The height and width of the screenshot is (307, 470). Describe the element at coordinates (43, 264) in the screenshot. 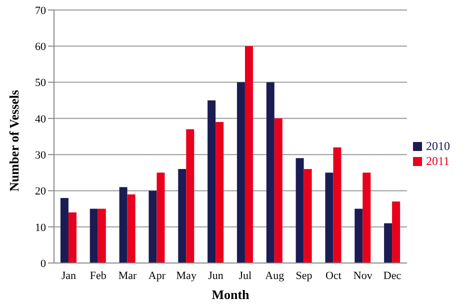

I see `y-tick-label: 0` at that location.